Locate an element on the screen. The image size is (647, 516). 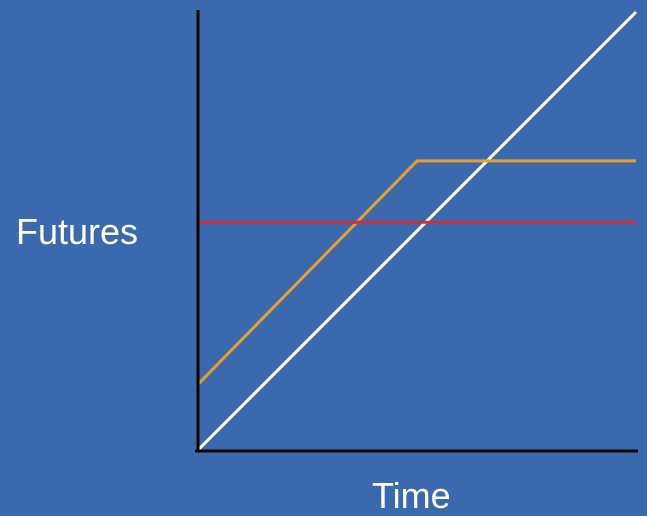
y-axis-label: Futures is located at coordinates (77, 231).